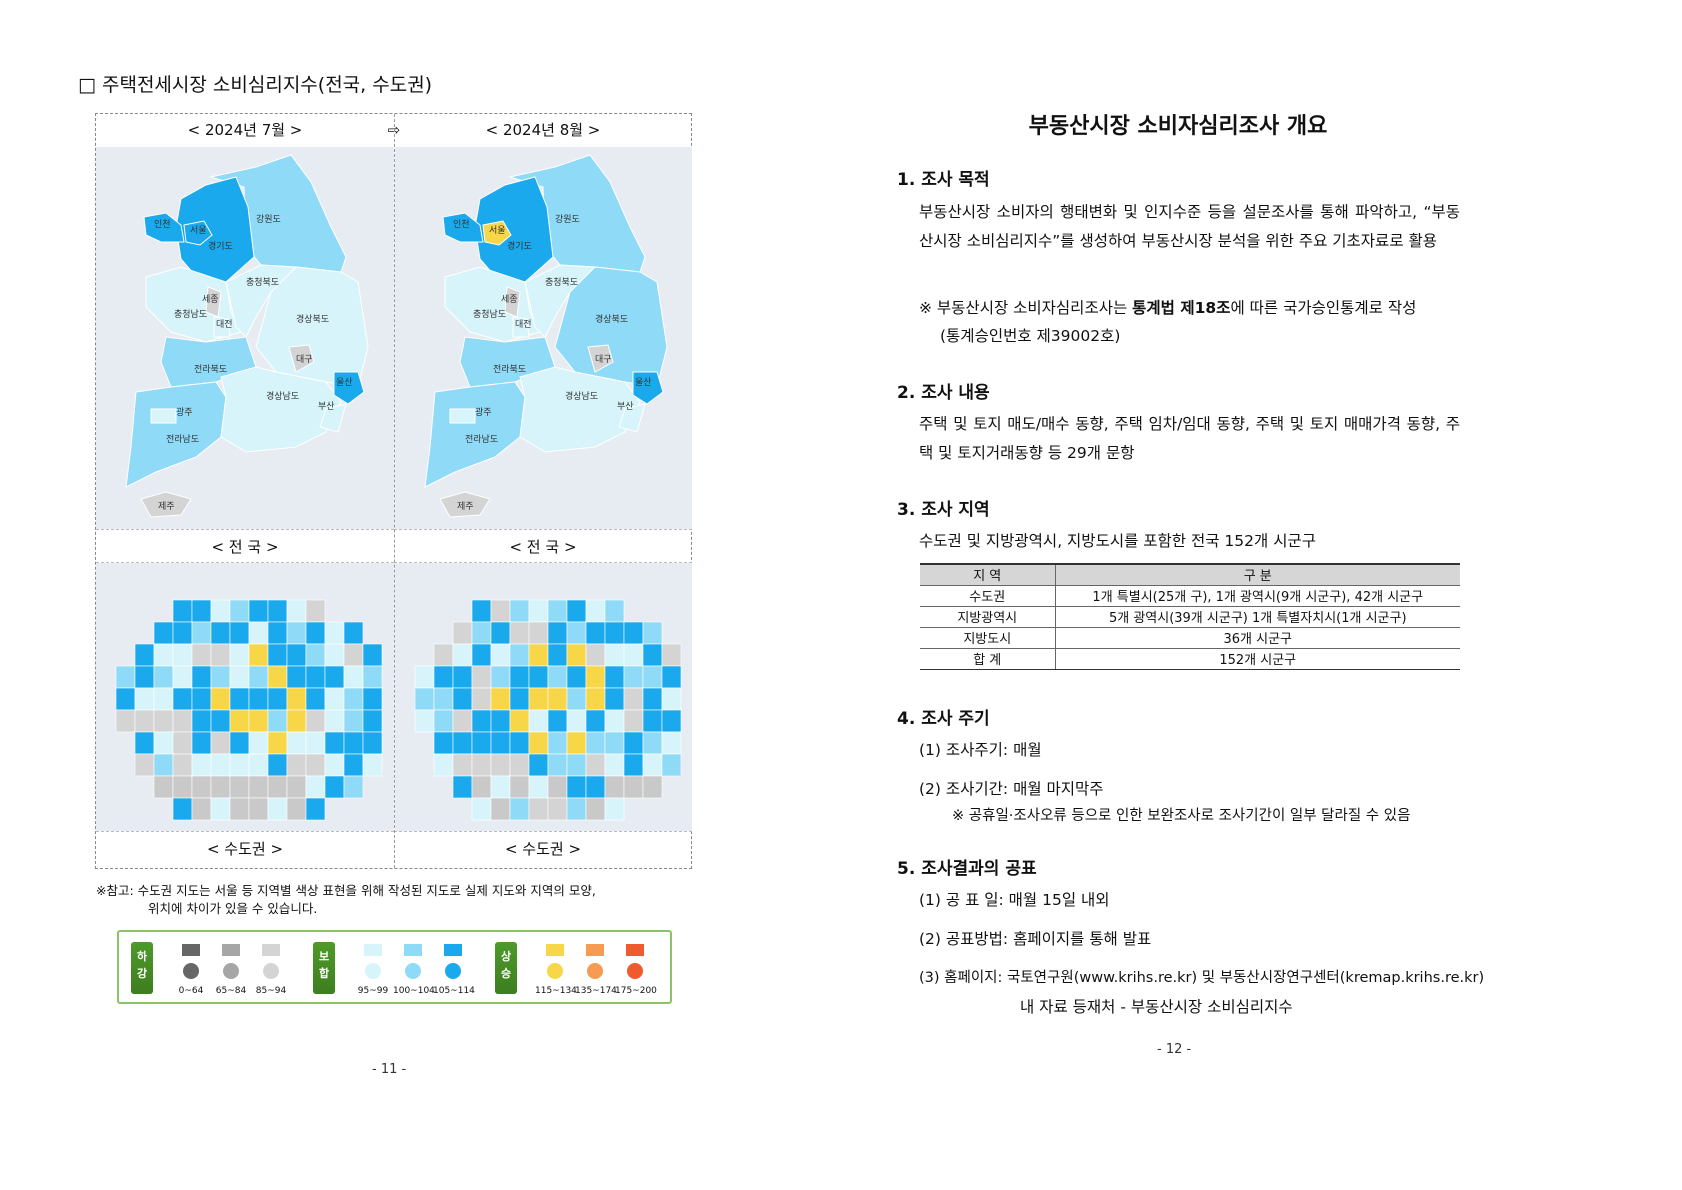 This screenshot has height=1190, width=1682. Describe the element at coordinates (220, 246) in the screenshot. I see `region-label: 경기도` at that location.